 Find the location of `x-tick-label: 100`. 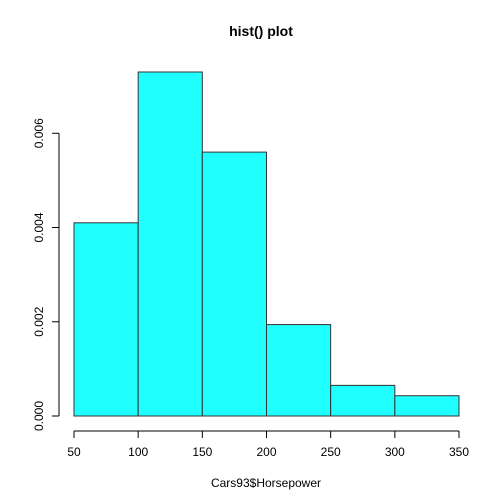

x-tick-label: 100 is located at coordinates (138, 452).